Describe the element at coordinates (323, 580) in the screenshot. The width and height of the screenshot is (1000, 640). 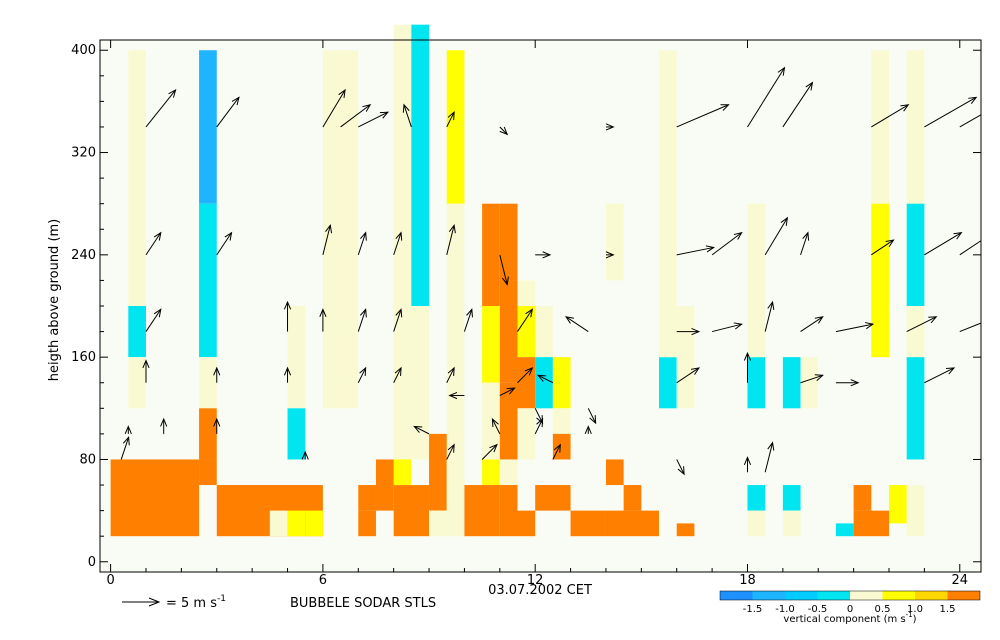
I see `x-tick-label: 6` at that location.